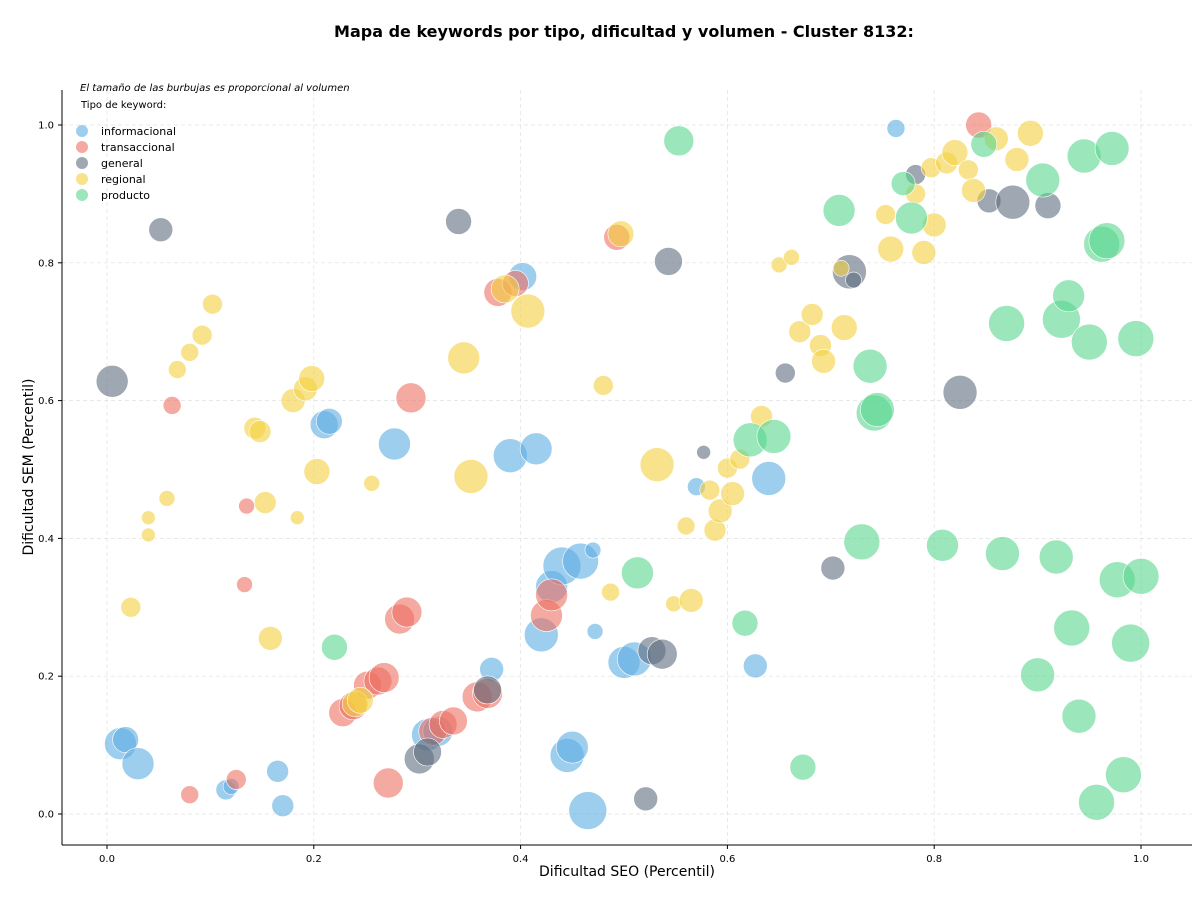 This screenshot has width=1200, height=901. What do you see at coordinates (50, 471) in the screenshot?
I see `y-ticks: 0.0 0.2 0.4 0.6 0.8 1.0` at bounding box center [50, 471].